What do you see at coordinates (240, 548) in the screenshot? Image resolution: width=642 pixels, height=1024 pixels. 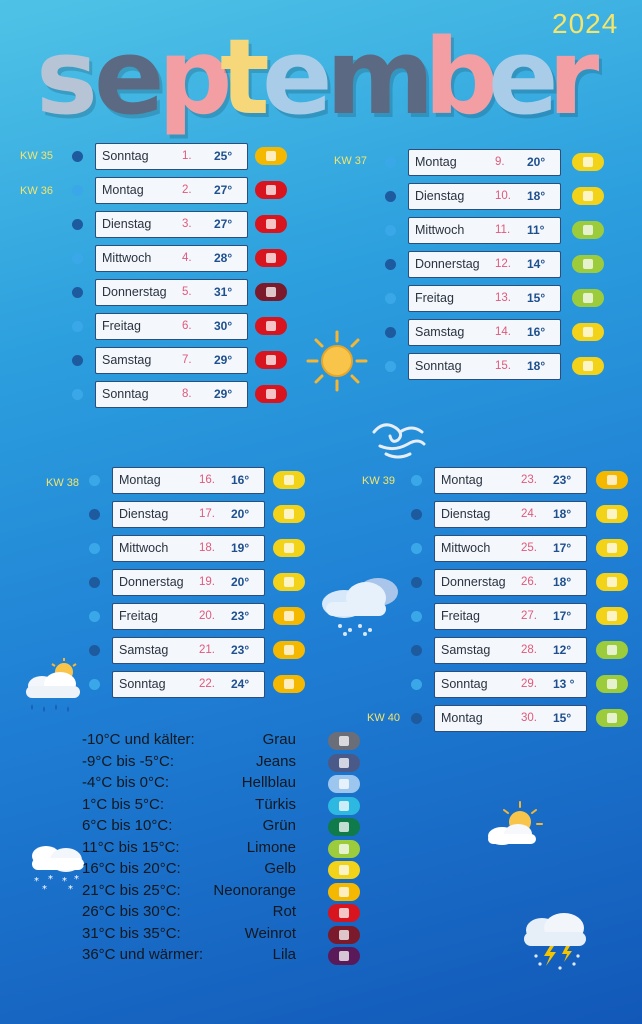 I see `day-temperature: 19°` at bounding box center [240, 548].